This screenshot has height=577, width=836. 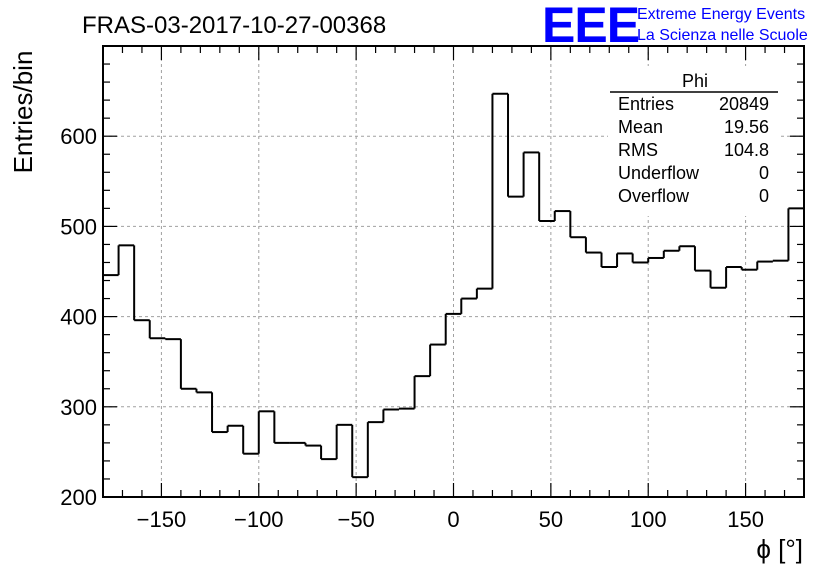 I want to click on x-tick-label: 150, so click(x=745, y=519).